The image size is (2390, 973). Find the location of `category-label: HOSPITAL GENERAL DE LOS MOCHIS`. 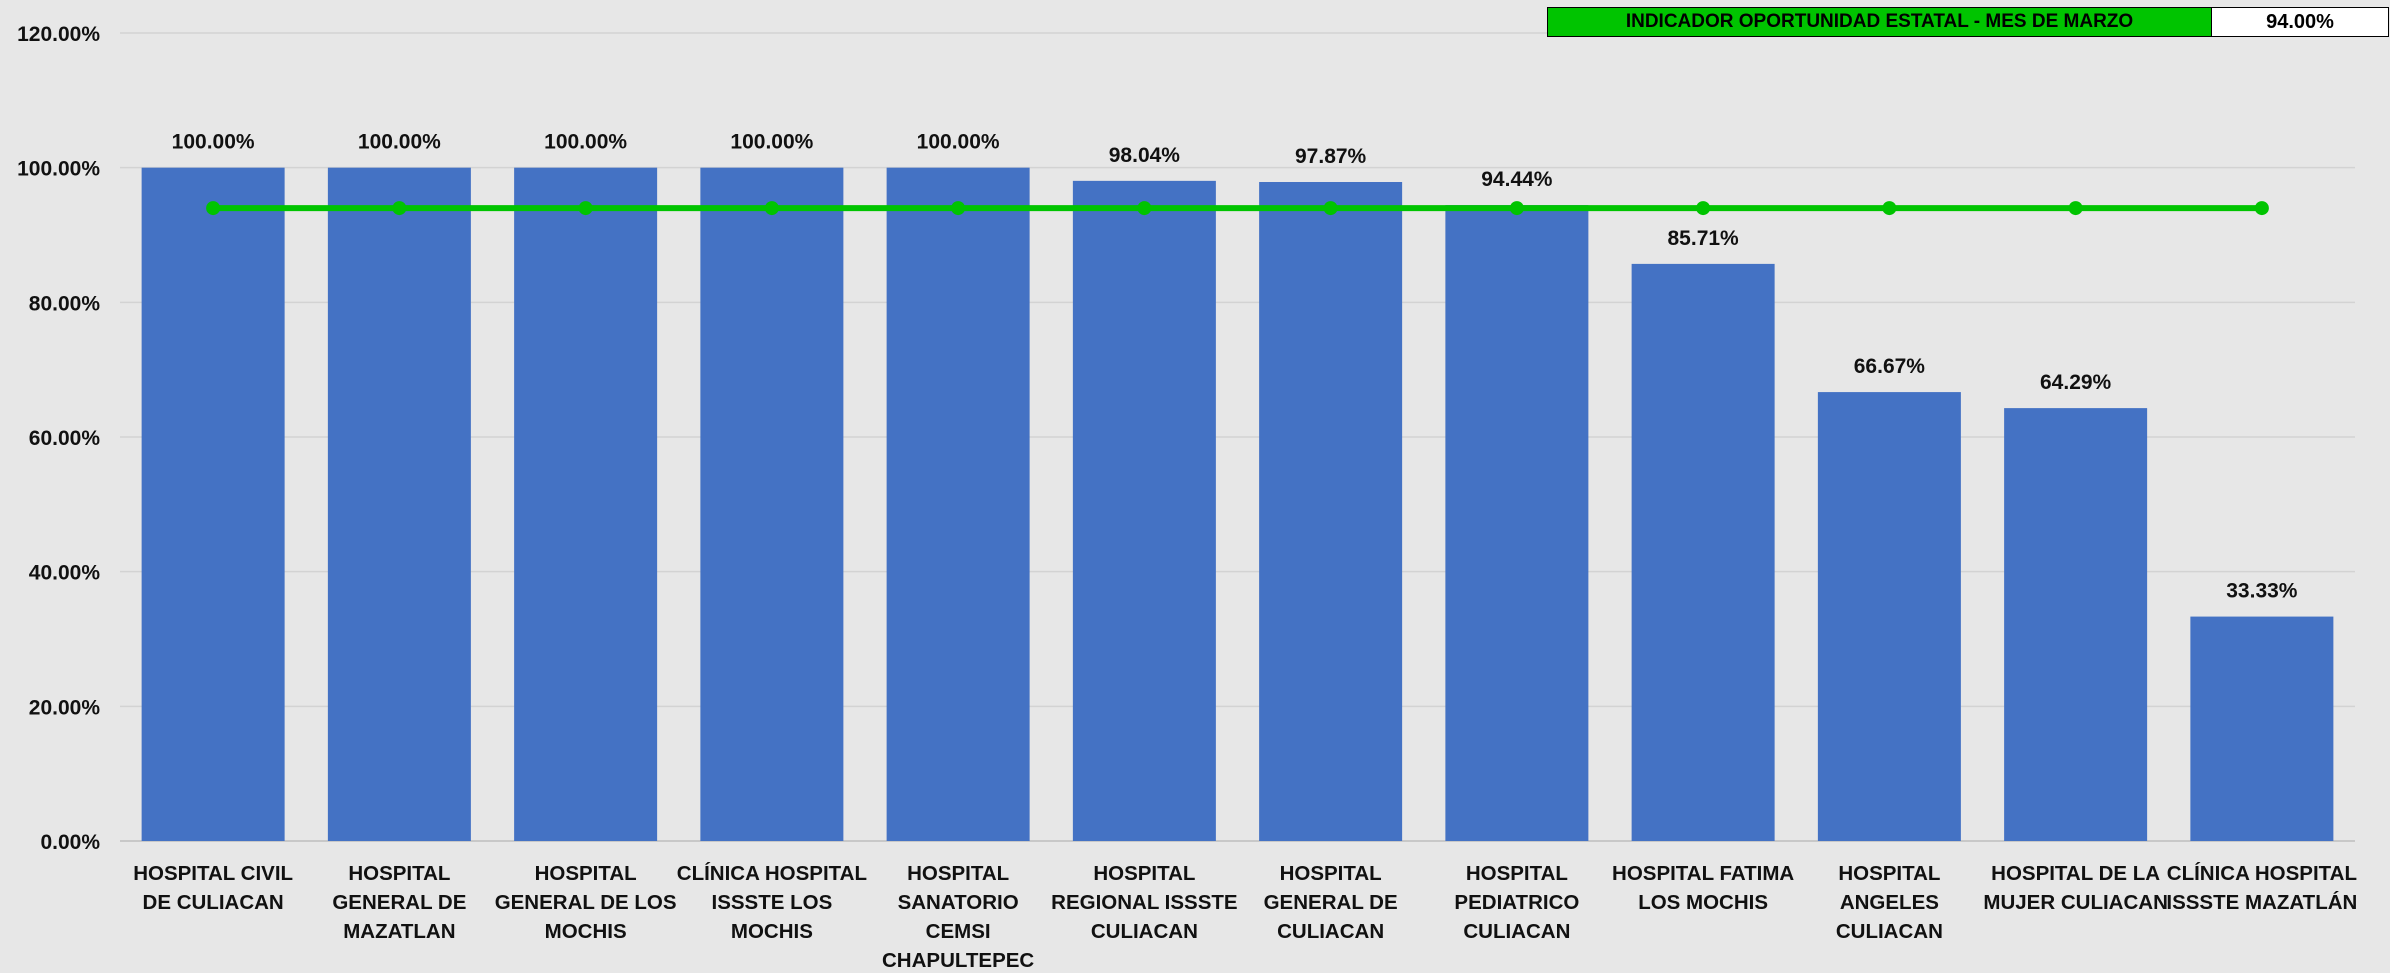

category-label: HOSPITAL GENERAL DE LOS MOCHIS is located at coordinates (586, 902).